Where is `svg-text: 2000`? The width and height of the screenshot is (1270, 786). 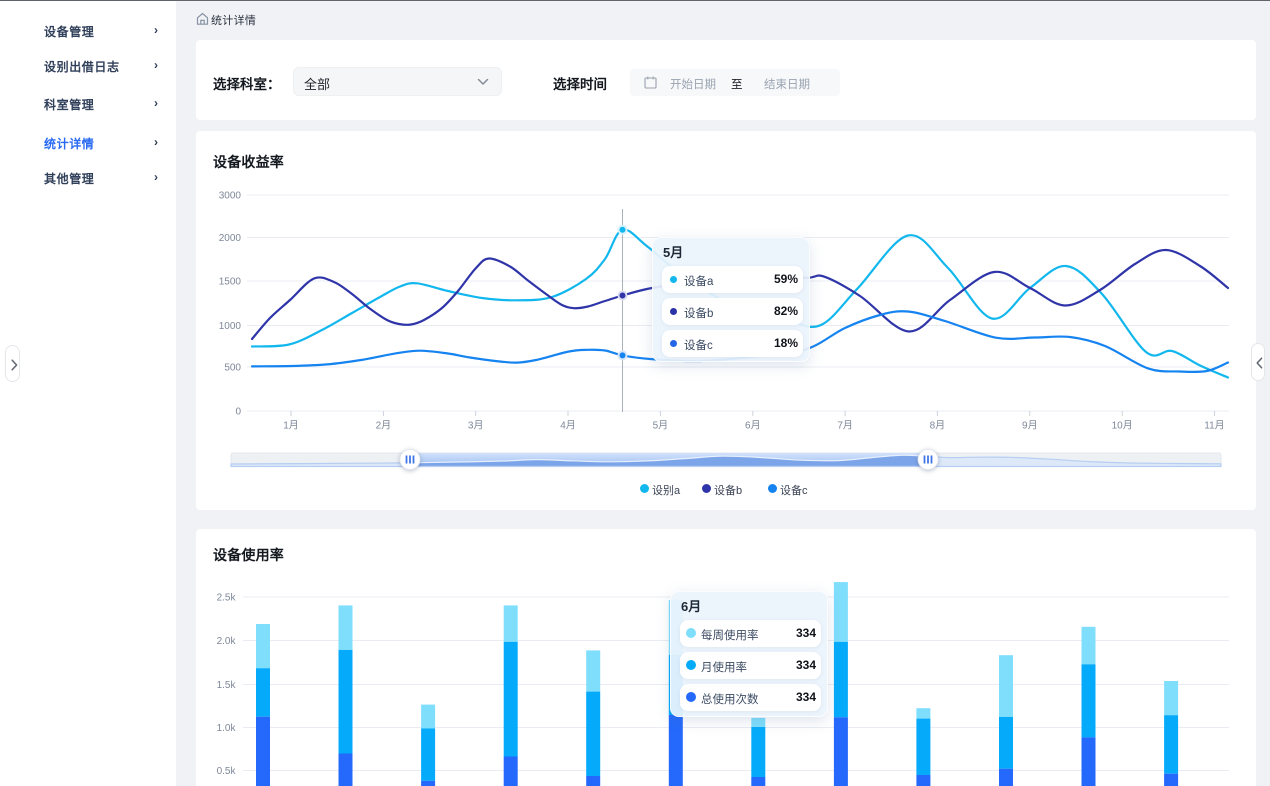 svg-text: 2000 is located at coordinates (230, 238).